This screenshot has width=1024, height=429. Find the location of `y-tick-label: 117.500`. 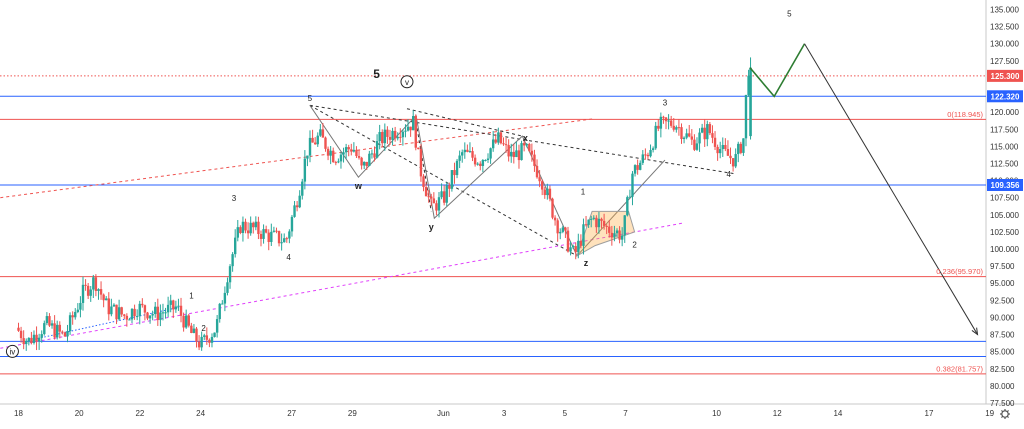

y-tick-label: 117.500 is located at coordinates (1004, 129).